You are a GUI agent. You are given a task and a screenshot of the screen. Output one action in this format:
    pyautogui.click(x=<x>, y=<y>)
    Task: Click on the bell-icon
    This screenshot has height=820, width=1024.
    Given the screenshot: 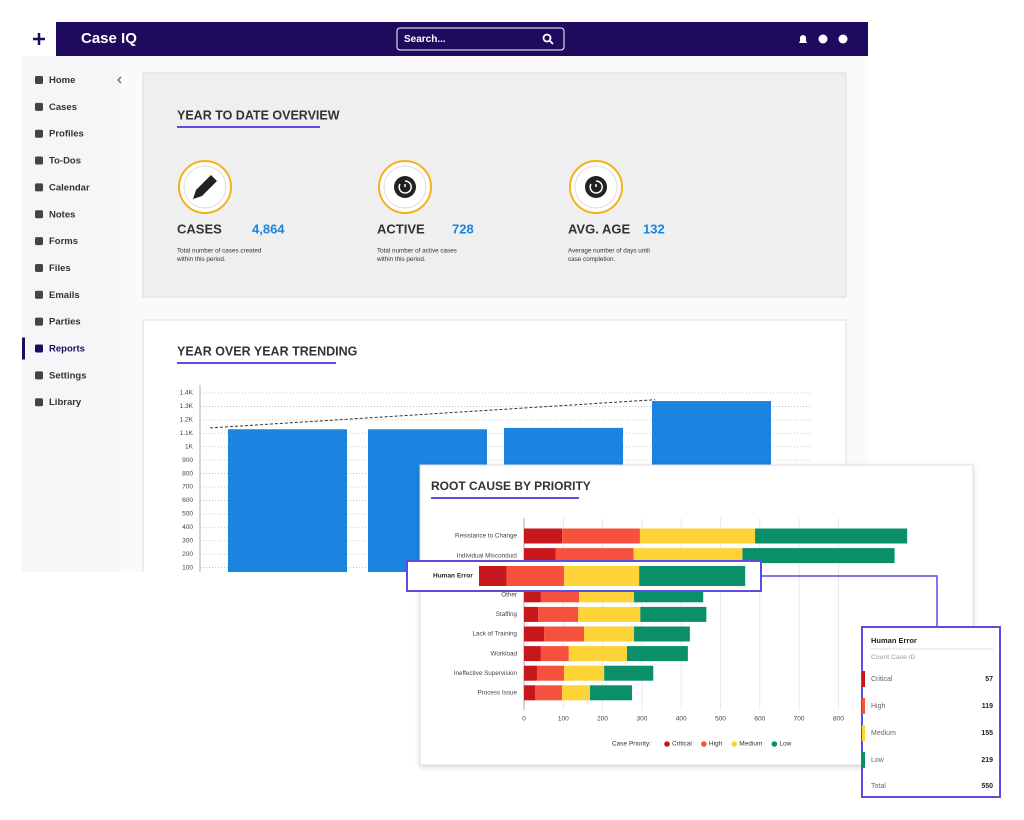 What is the action you would take?
    pyautogui.click(x=803, y=39)
    